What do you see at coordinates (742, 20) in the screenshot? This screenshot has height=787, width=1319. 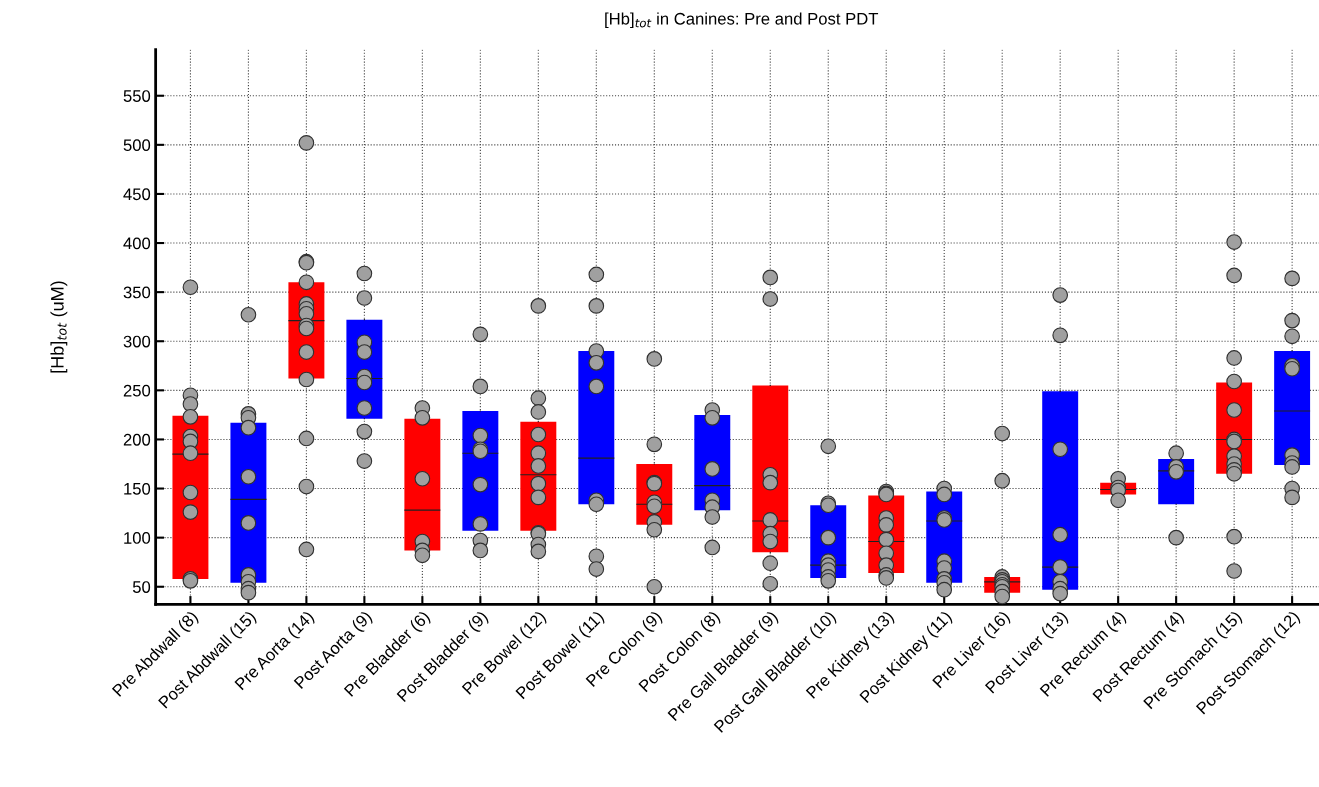 I see `chart-title: [Hb]$_{tot}$ in Canines: Pre and Post PDT` at bounding box center [742, 20].